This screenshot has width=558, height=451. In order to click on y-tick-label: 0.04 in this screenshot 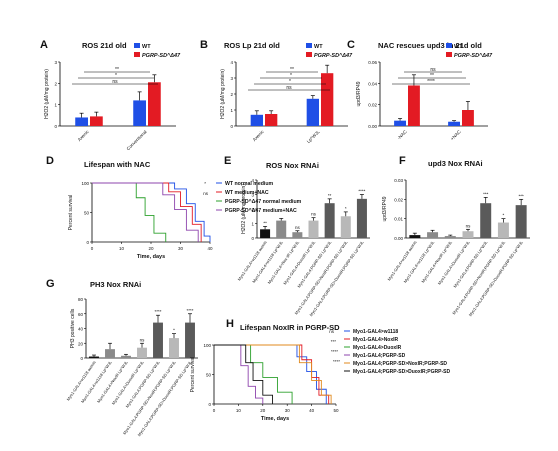, I will do `click(372, 83)`.